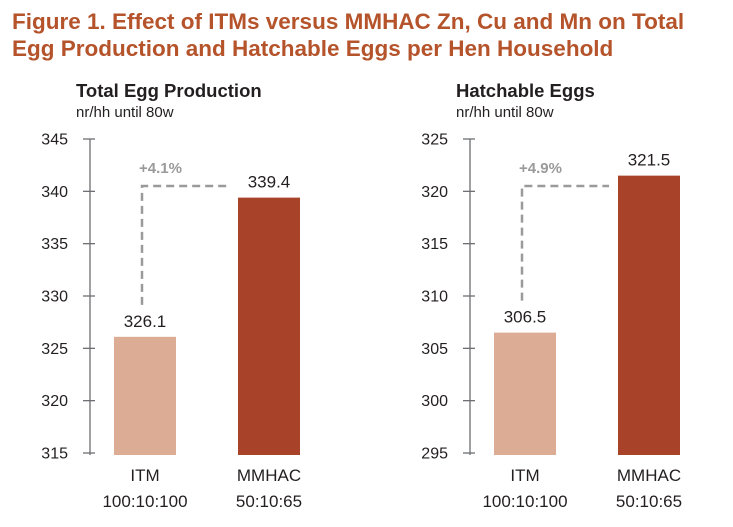 This screenshot has height=527, width=733. What do you see at coordinates (160, 168) in the screenshot?
I see `total-egg-increase-annotation: +4.1%` at bounding box center [160, 168].